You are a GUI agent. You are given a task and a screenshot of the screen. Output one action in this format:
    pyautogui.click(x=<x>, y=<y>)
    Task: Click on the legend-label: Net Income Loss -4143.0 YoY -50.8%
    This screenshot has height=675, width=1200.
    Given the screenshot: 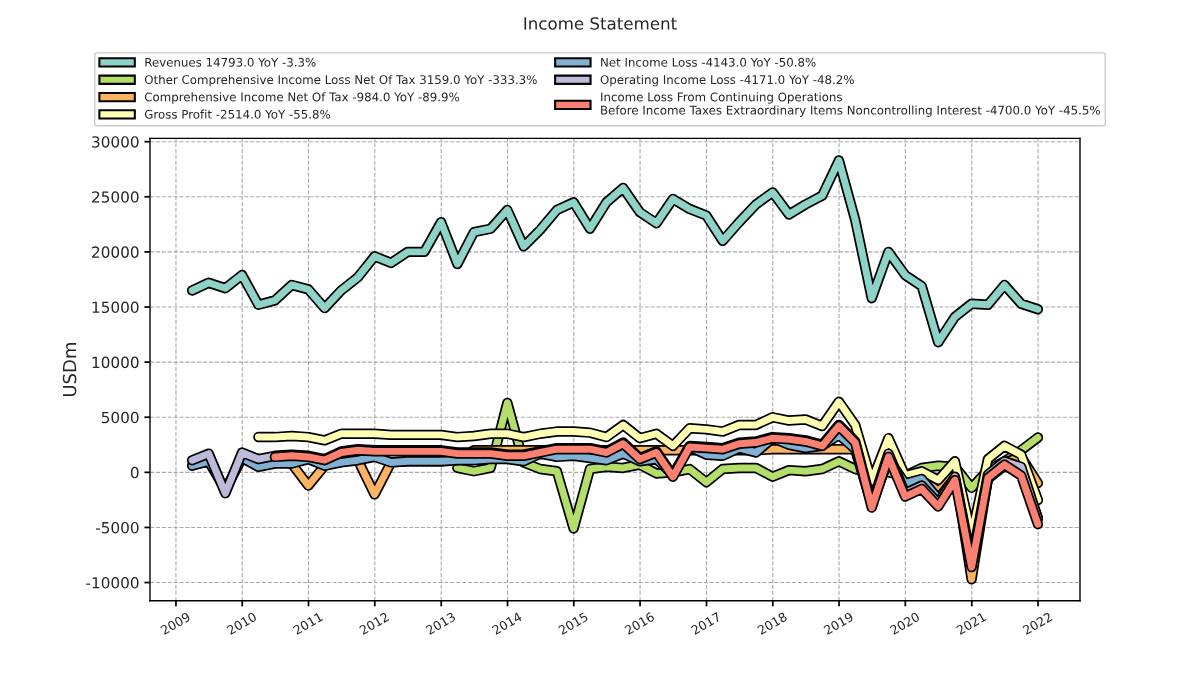 What is the action you would take?
    pyautogui.click(x=708, y=62)
    